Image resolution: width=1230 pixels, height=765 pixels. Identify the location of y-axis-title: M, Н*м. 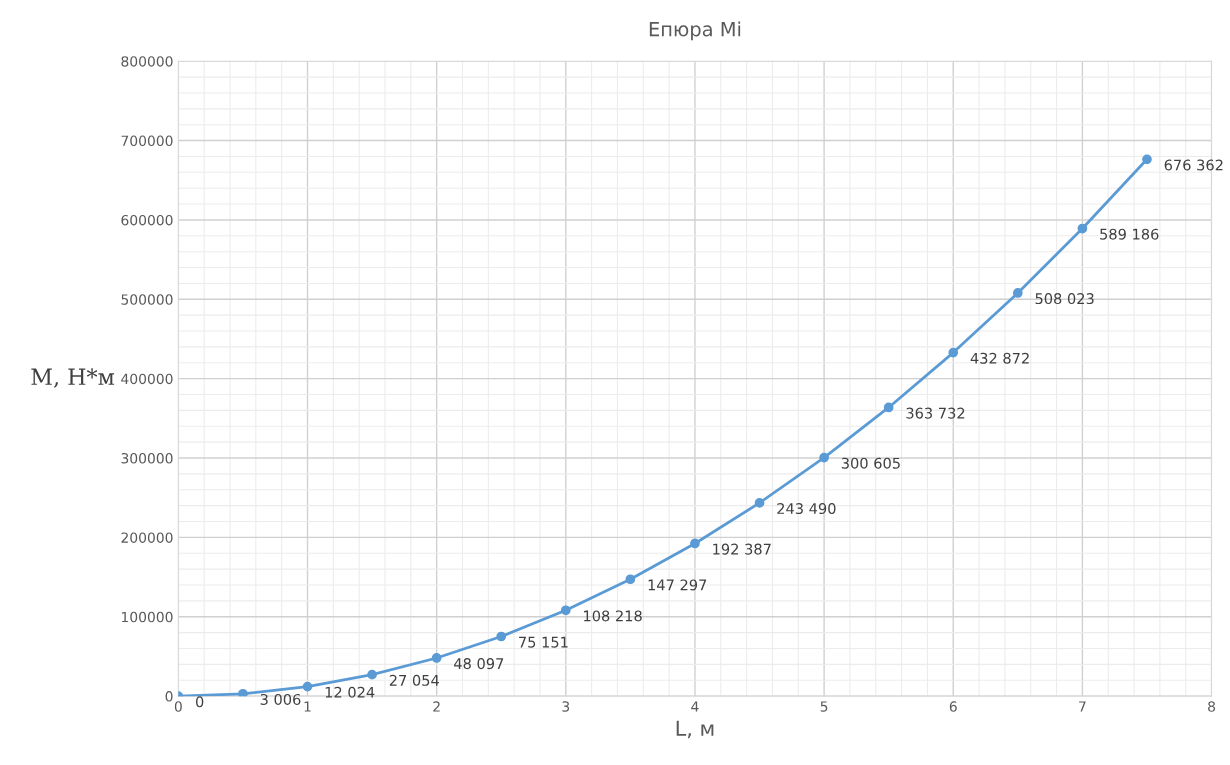
(73, 378).